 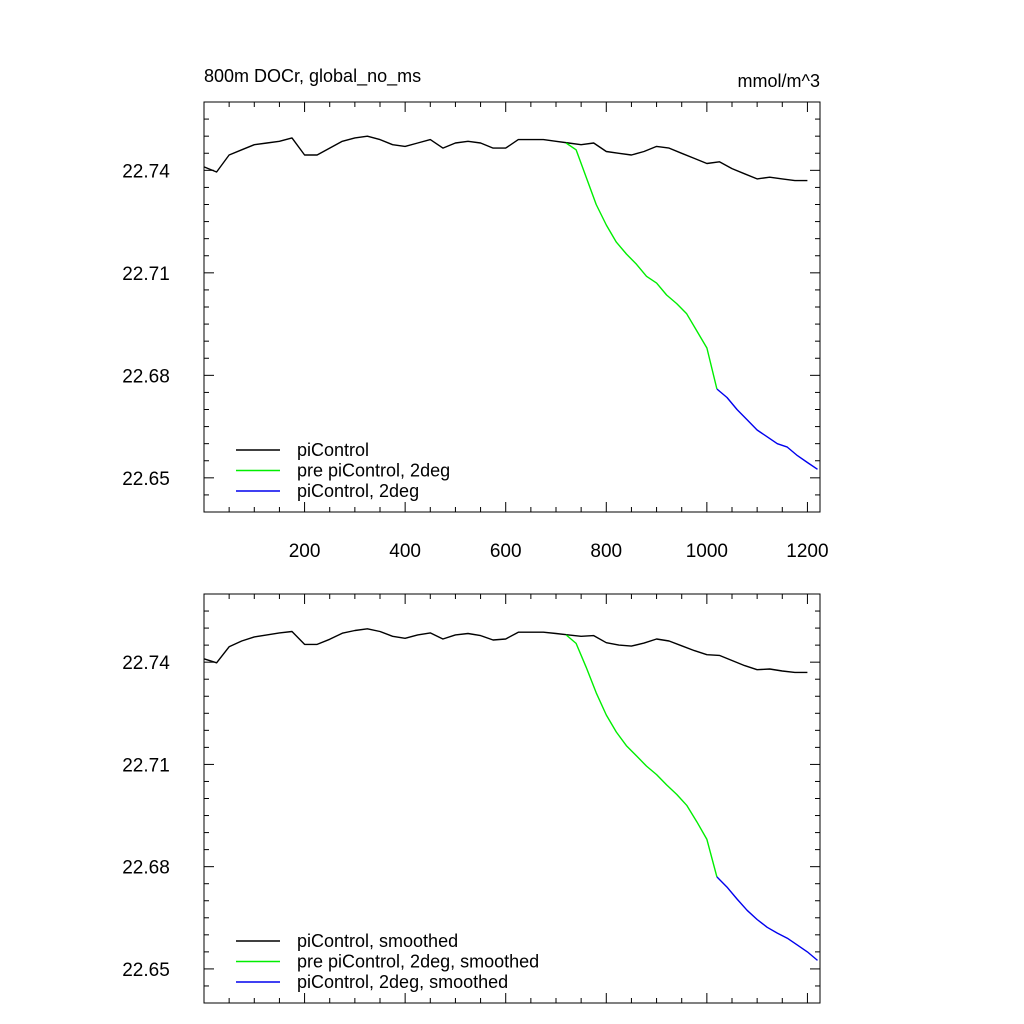 I want to click on bottom-legend-label-1: pre piControl, 2deg, smoothed, so click(x=418, y=962).